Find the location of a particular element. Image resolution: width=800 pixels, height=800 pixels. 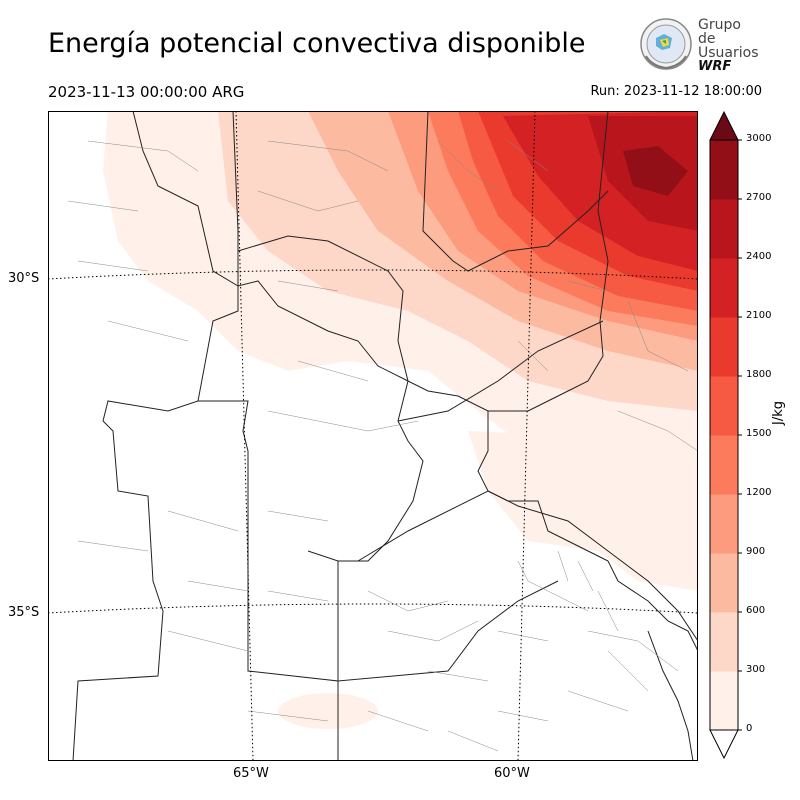

coast is located at coordinates (652, 660).